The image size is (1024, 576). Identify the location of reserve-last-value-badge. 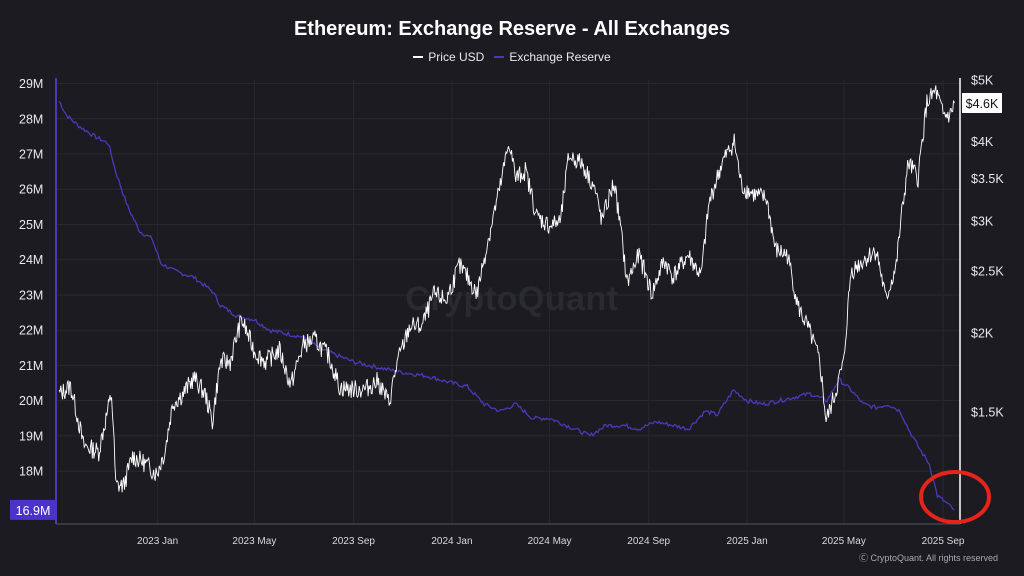
(33, 509).